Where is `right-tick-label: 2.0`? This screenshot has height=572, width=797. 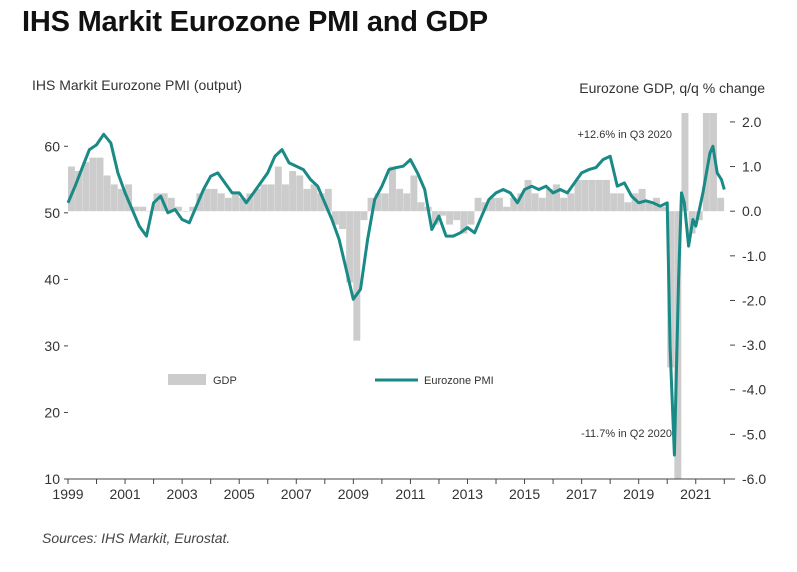 right-tick-label: 2.0 is located at coordinates (752, 122).